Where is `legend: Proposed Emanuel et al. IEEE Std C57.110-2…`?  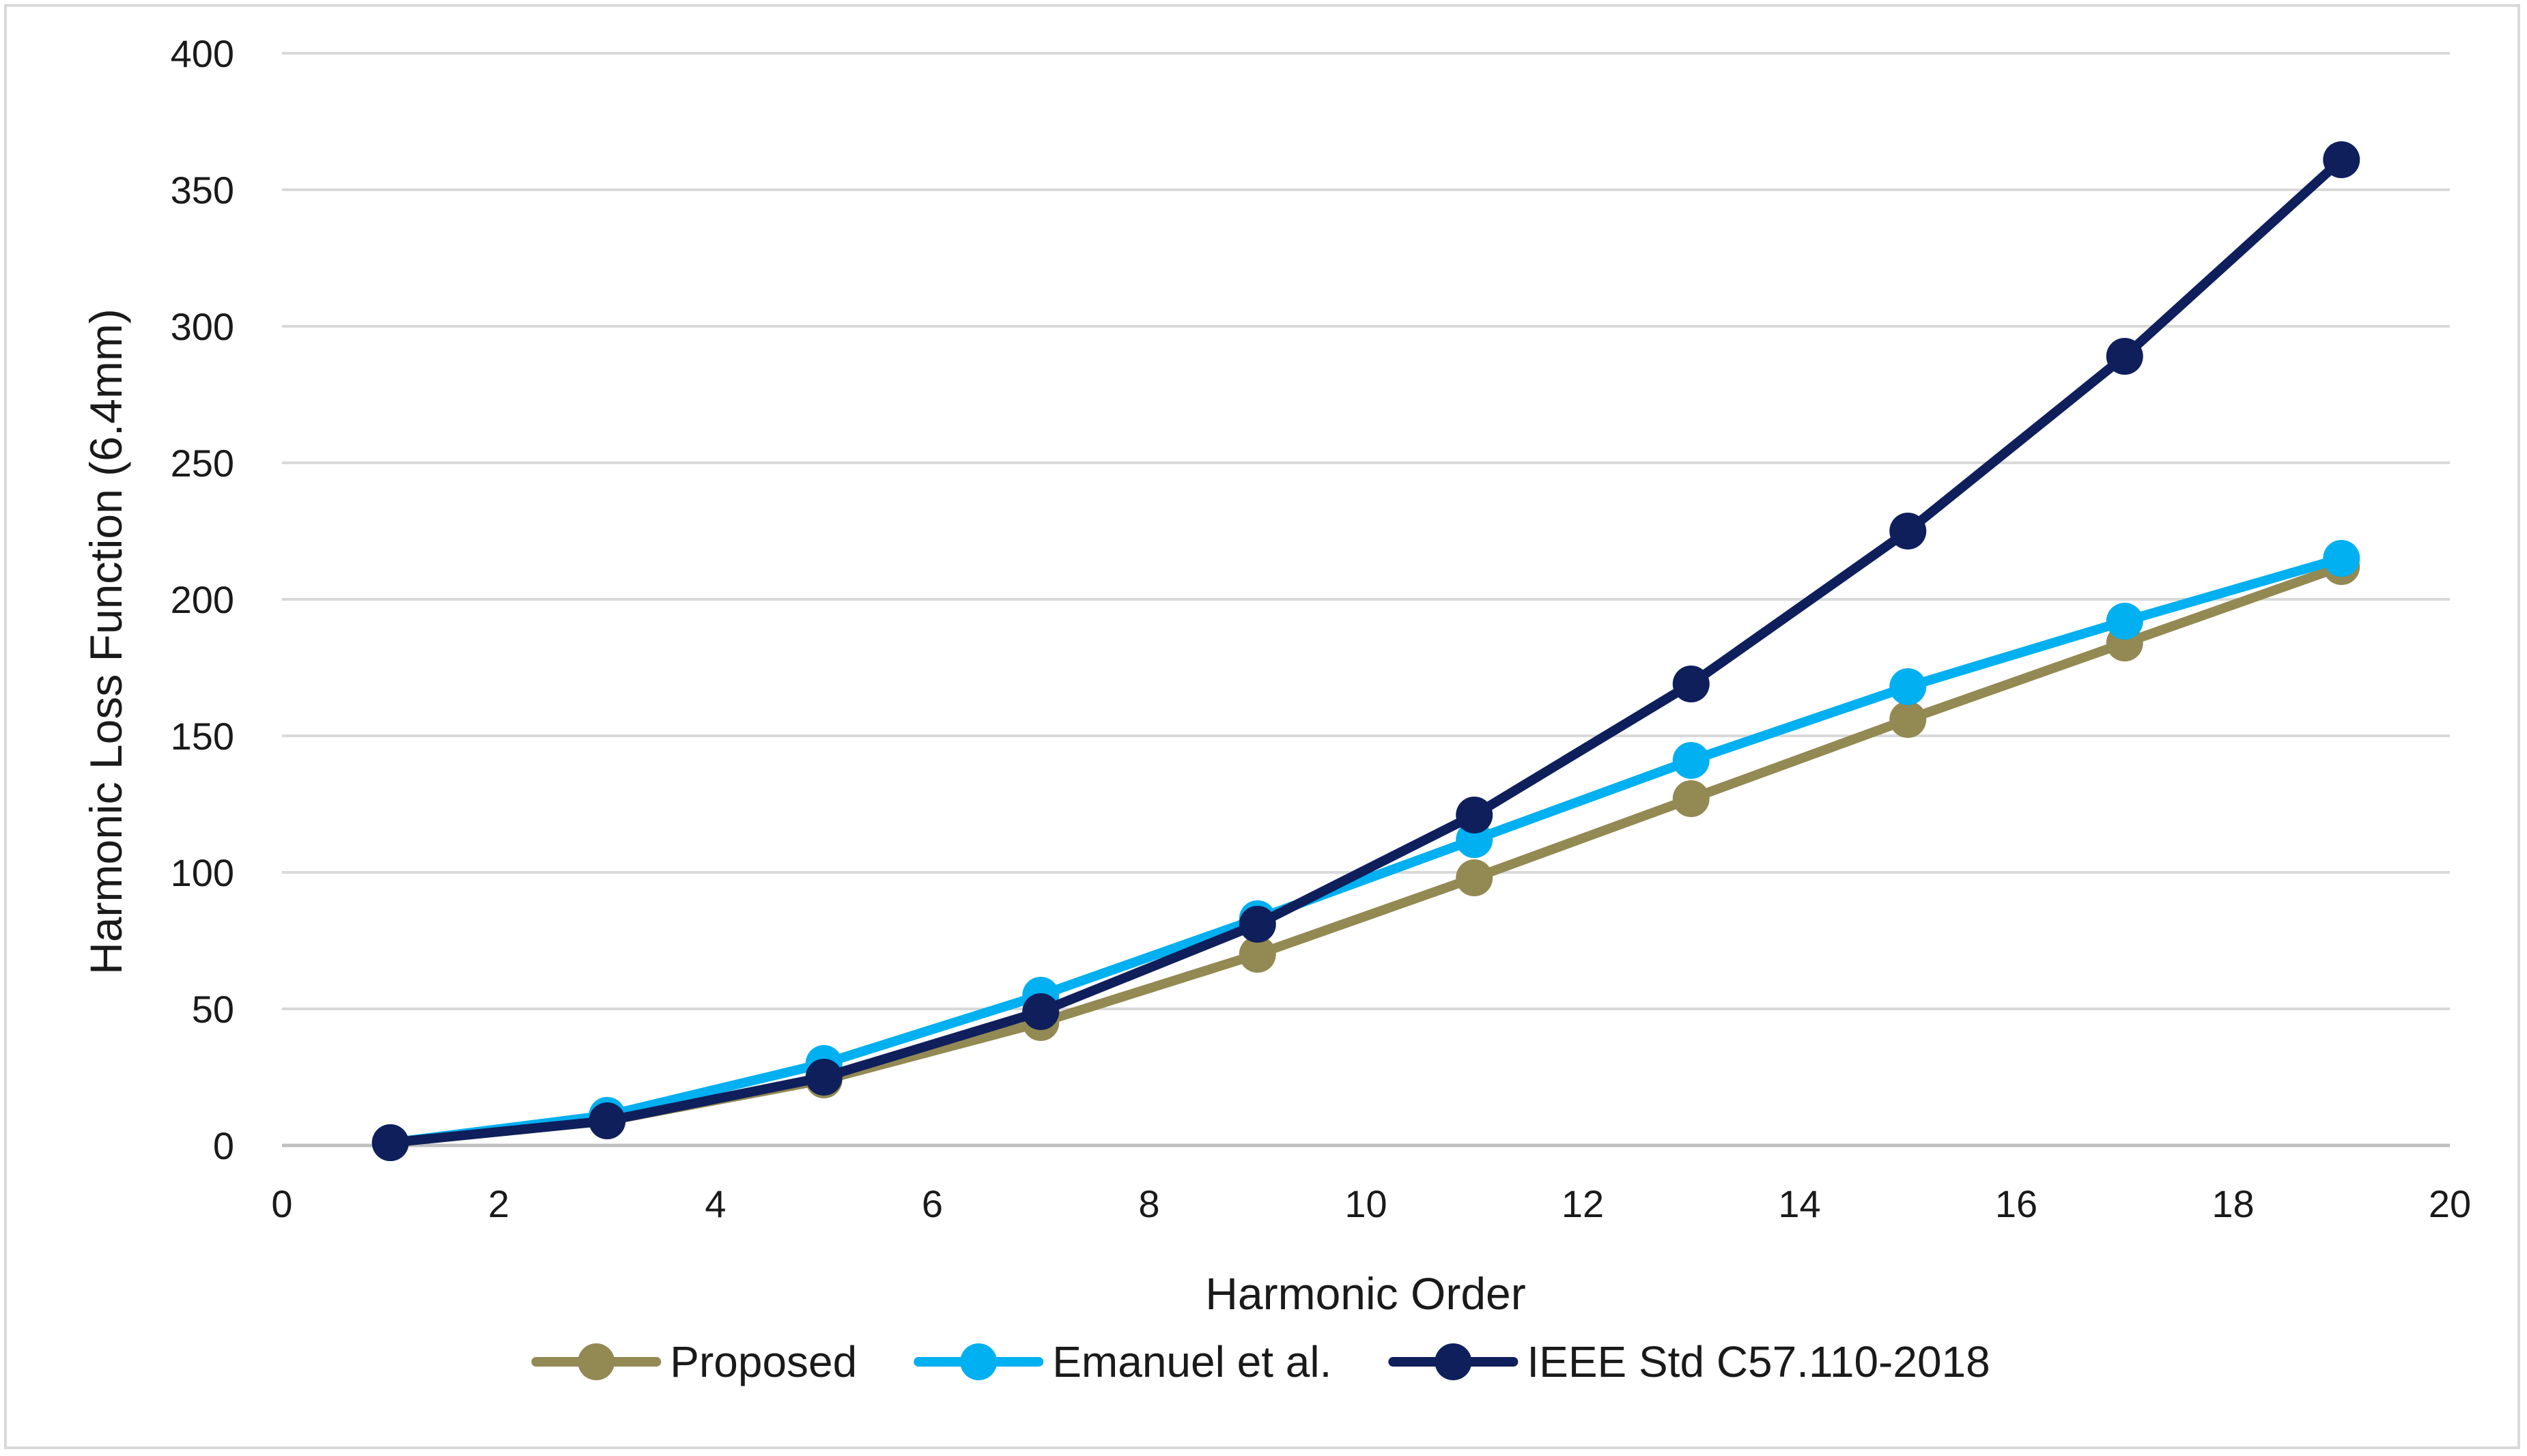
legend: Proposed Emanuel et al. IEEE Std C57.110-2… is located at coordinates (1260, 1361).